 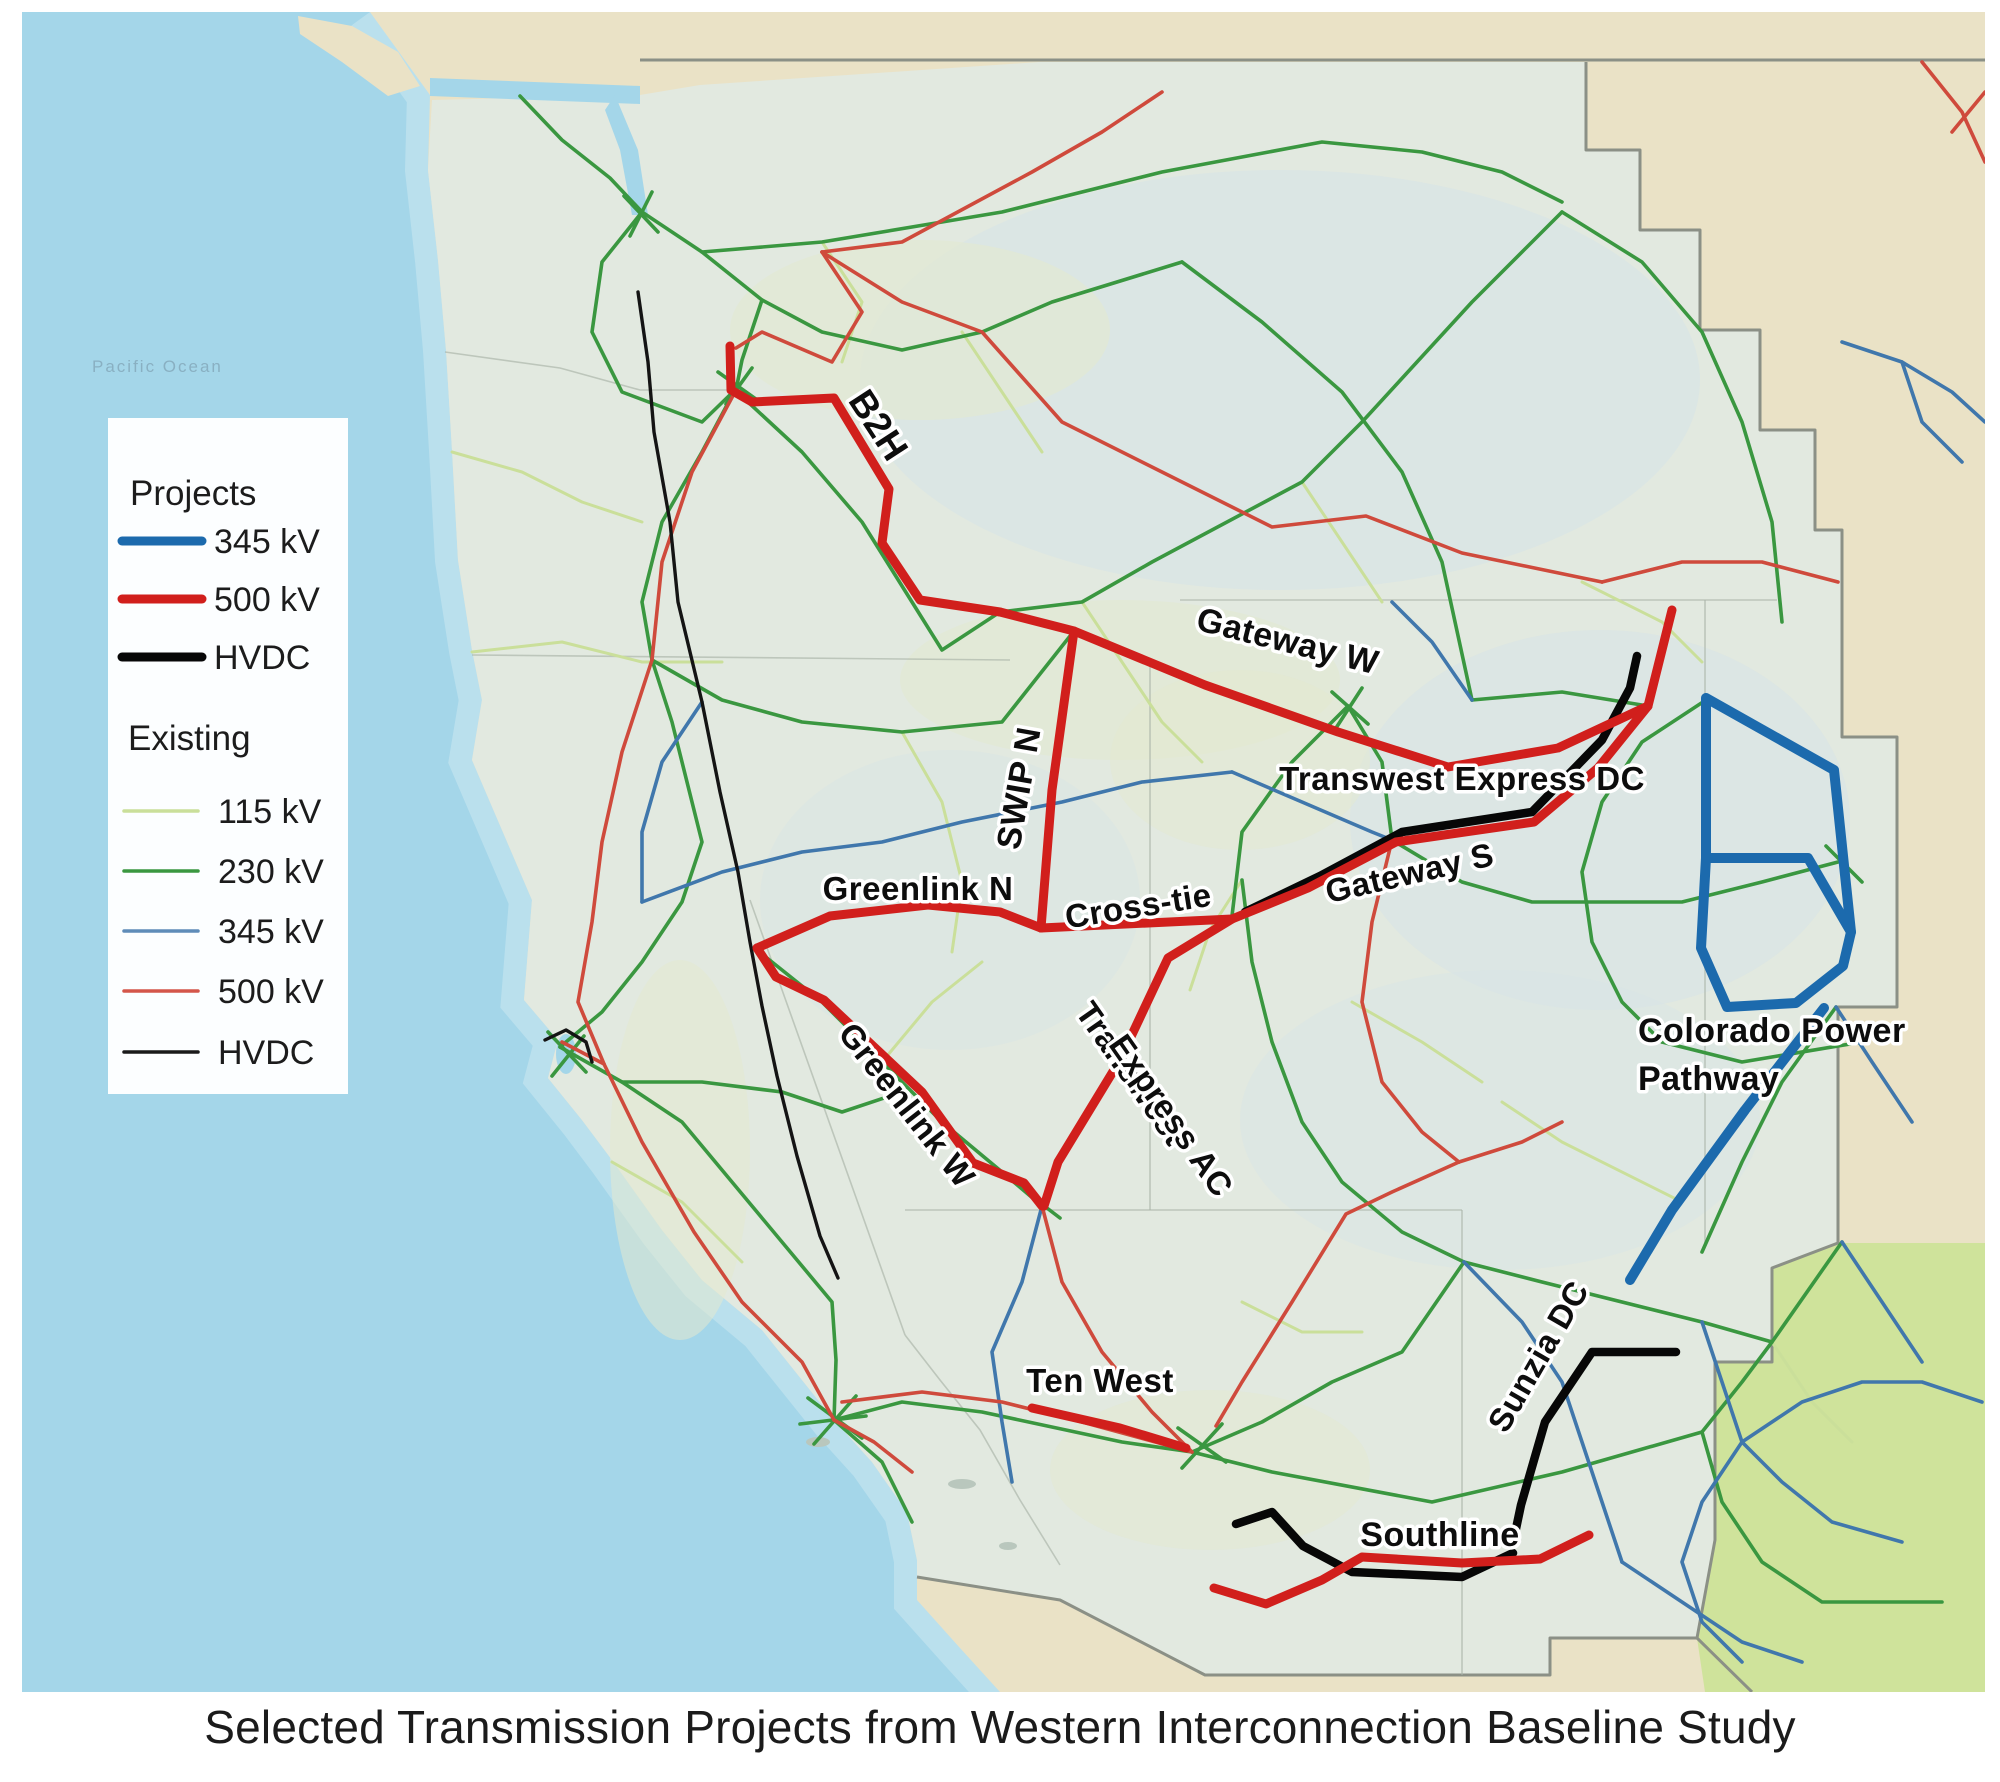 I want to click on project-line-greenlink-n, so click(x=899, y=926).